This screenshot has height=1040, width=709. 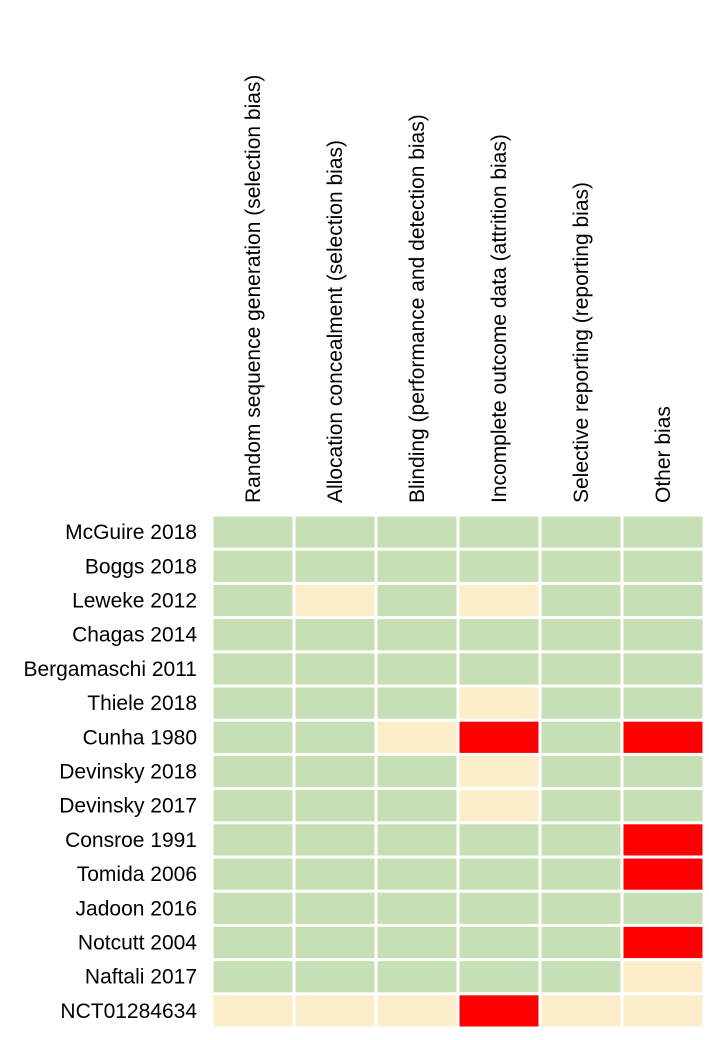 What do you see at coordinates (140, 737) in the screenshot?
I see `study-label: Cunha 1980` at bounding box center [140, 737].